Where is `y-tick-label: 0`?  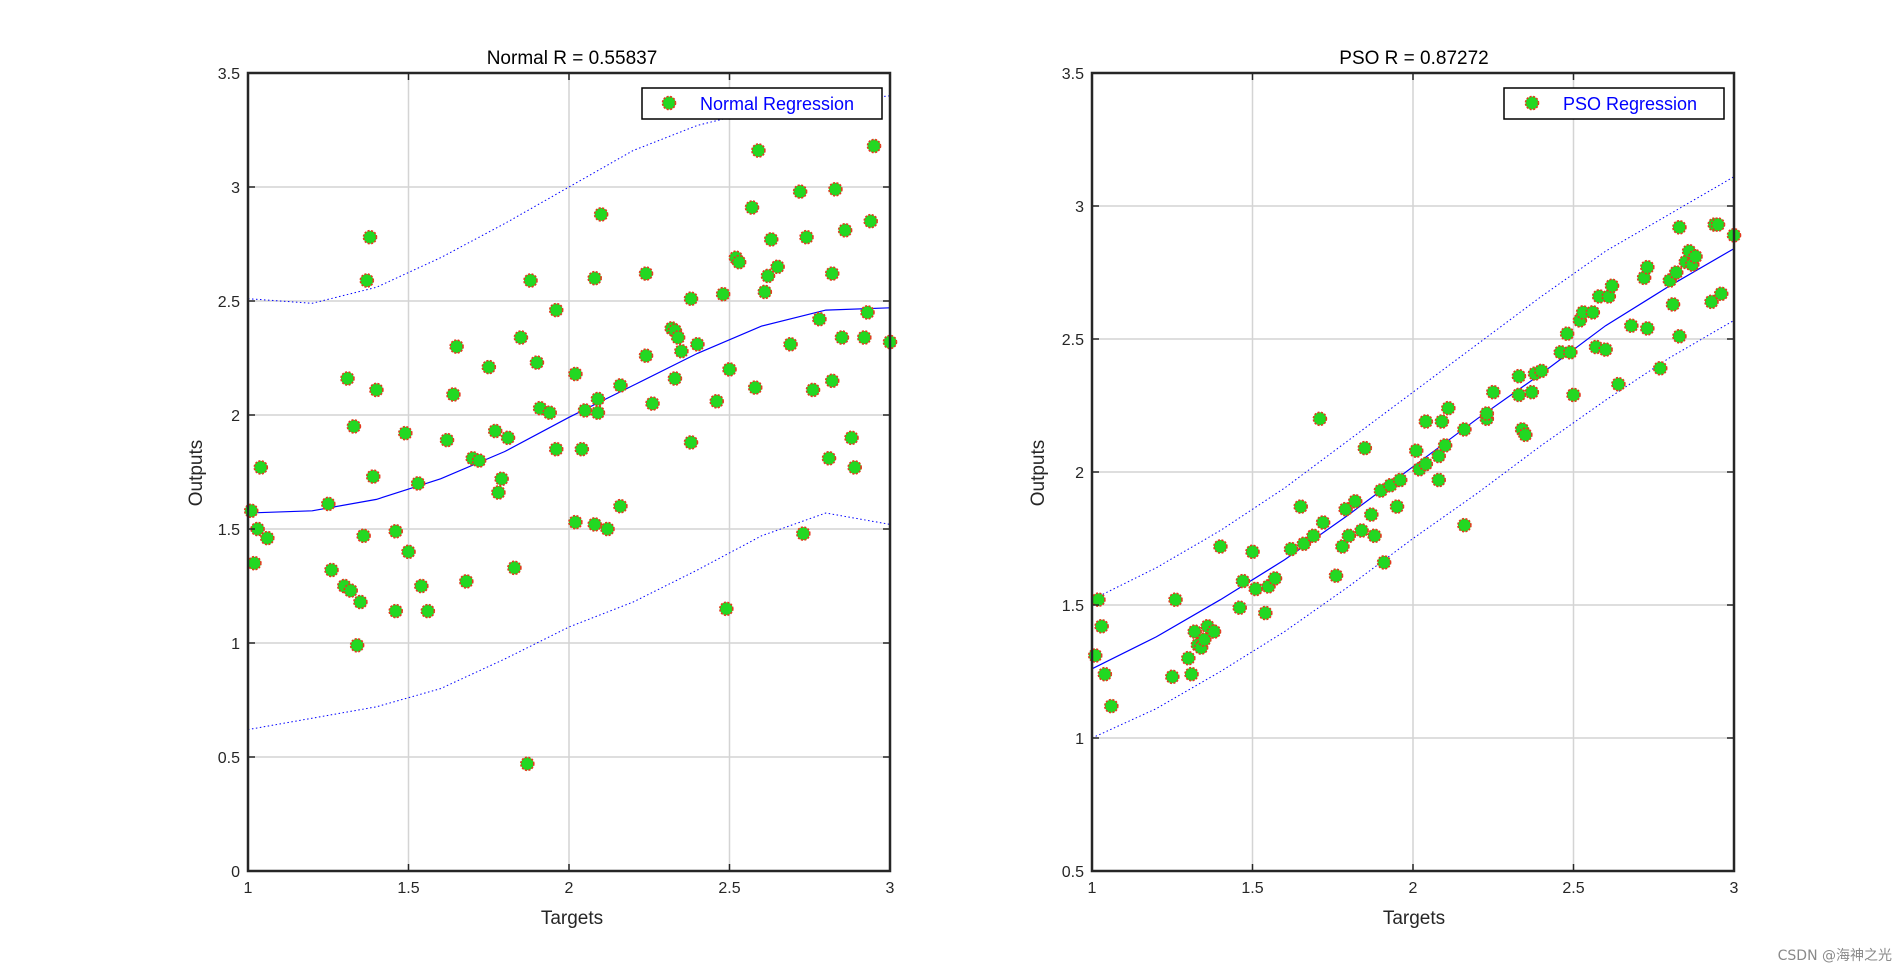
y-tick-label: 0 is located at coordinates (235, 872).